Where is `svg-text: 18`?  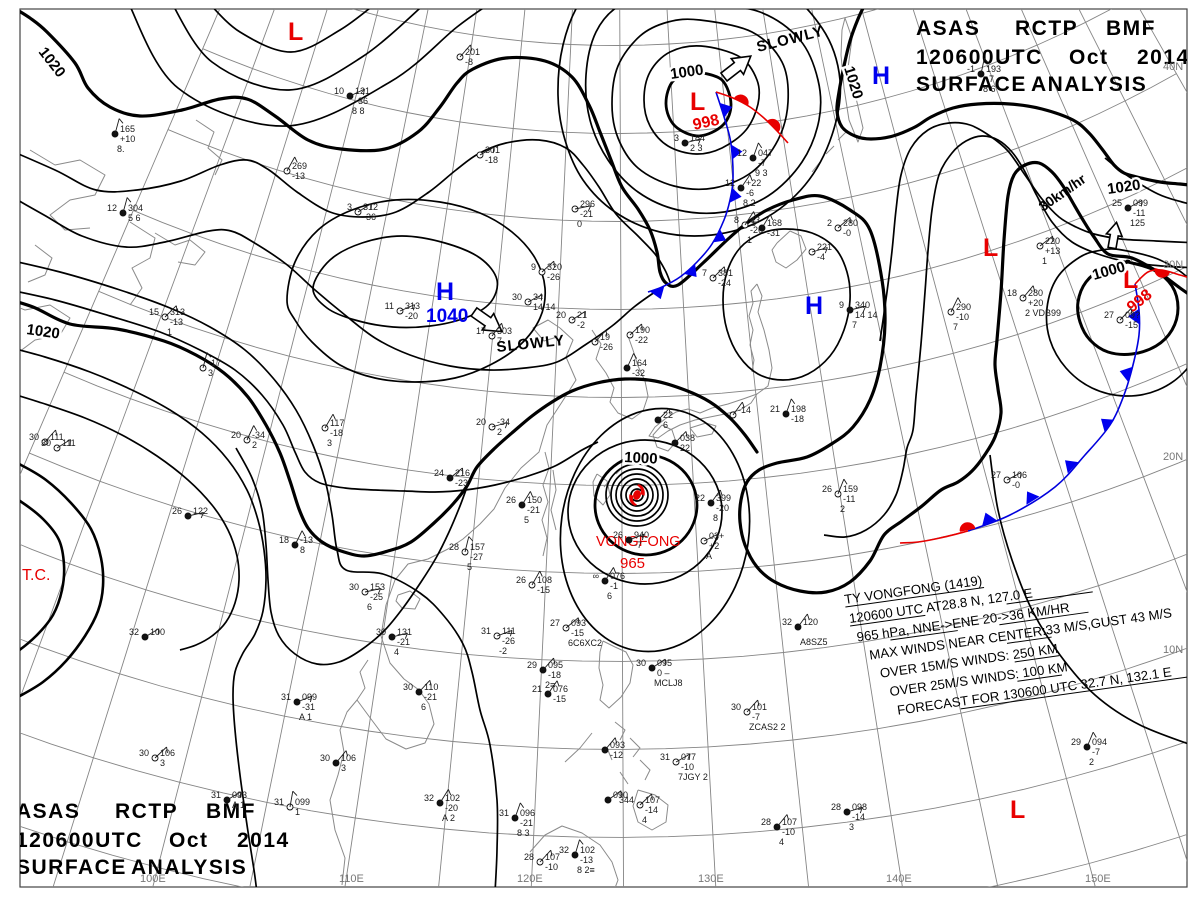 svg-text: 18 is located at coordinates (284, 540).